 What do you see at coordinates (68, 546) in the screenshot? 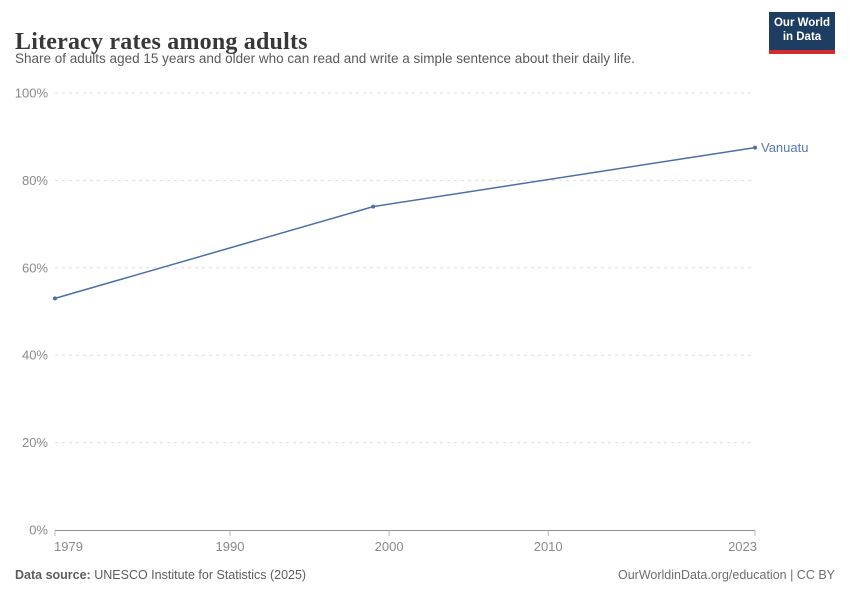
I see `x-tick-label-1979: 1979` at bounding box center [68, 546].